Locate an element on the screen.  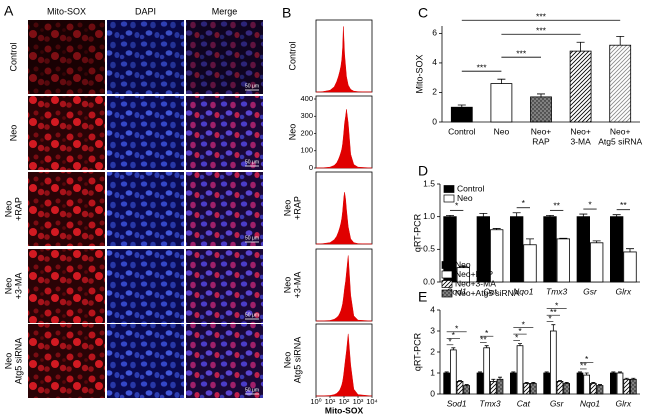
y-axis-label: Mito-SOX is located at coordinates (419, 73).